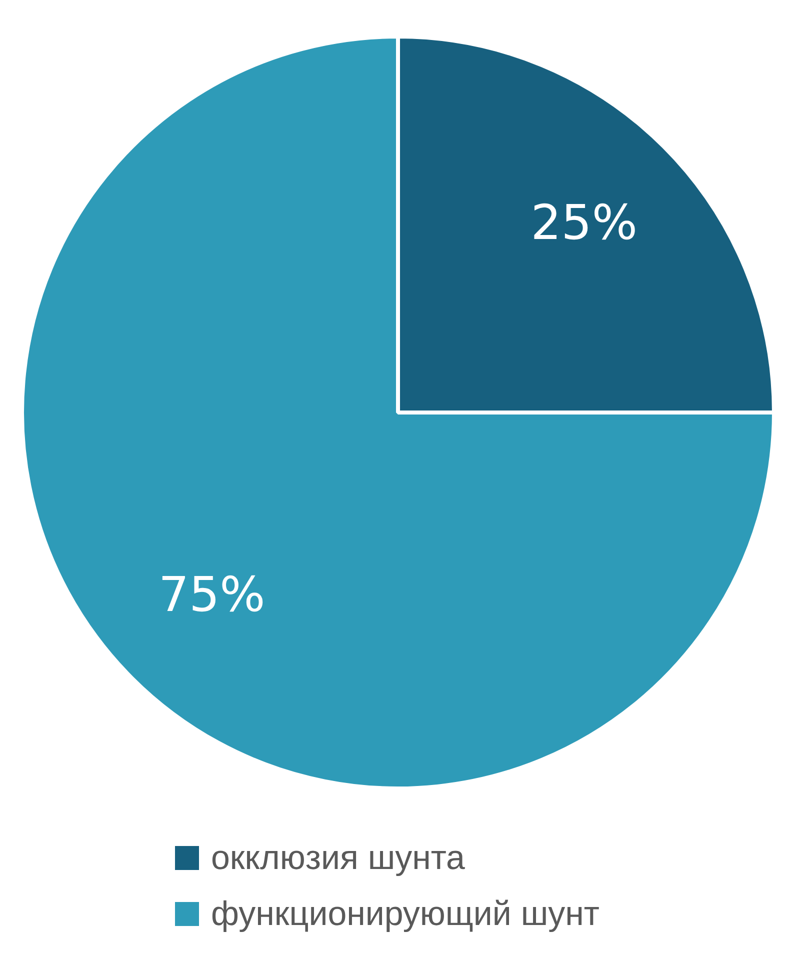  I want to click on data-label: 75%, so click(212, 595).